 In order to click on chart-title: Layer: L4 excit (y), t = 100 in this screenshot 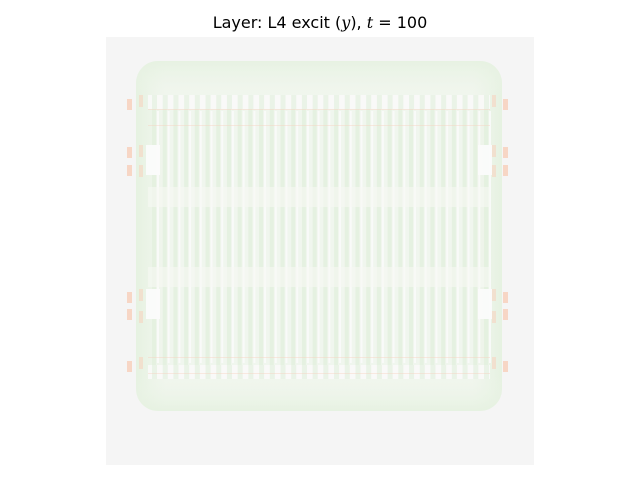, I will do `click(320, 23)`.